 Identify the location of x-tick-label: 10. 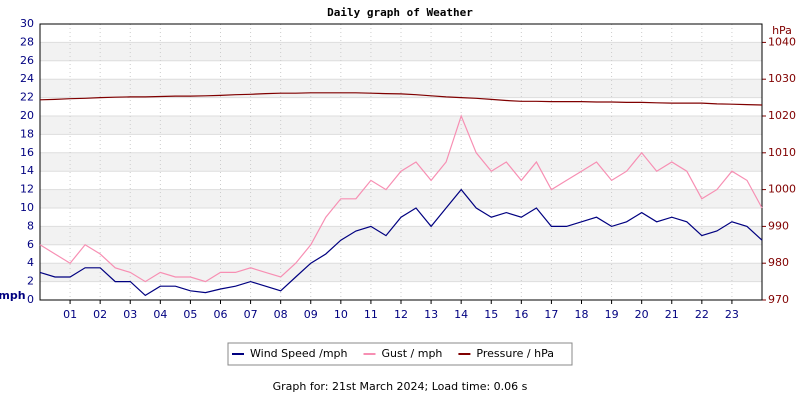
(341, 314).